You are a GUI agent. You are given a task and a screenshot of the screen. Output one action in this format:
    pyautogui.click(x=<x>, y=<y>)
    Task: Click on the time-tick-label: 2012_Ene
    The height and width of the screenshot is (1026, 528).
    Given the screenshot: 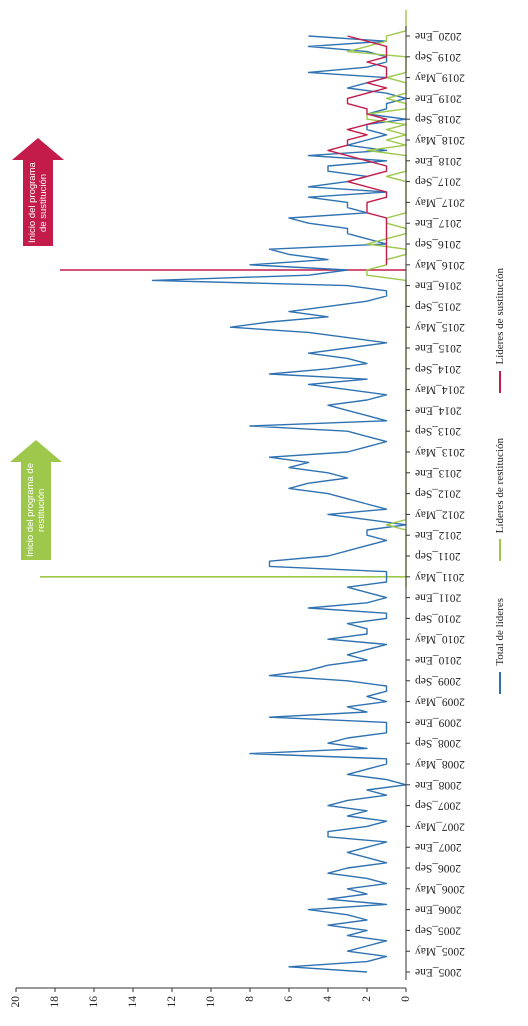 What is the action you would take?
    pyautogui.click(x=438, y=535)
    